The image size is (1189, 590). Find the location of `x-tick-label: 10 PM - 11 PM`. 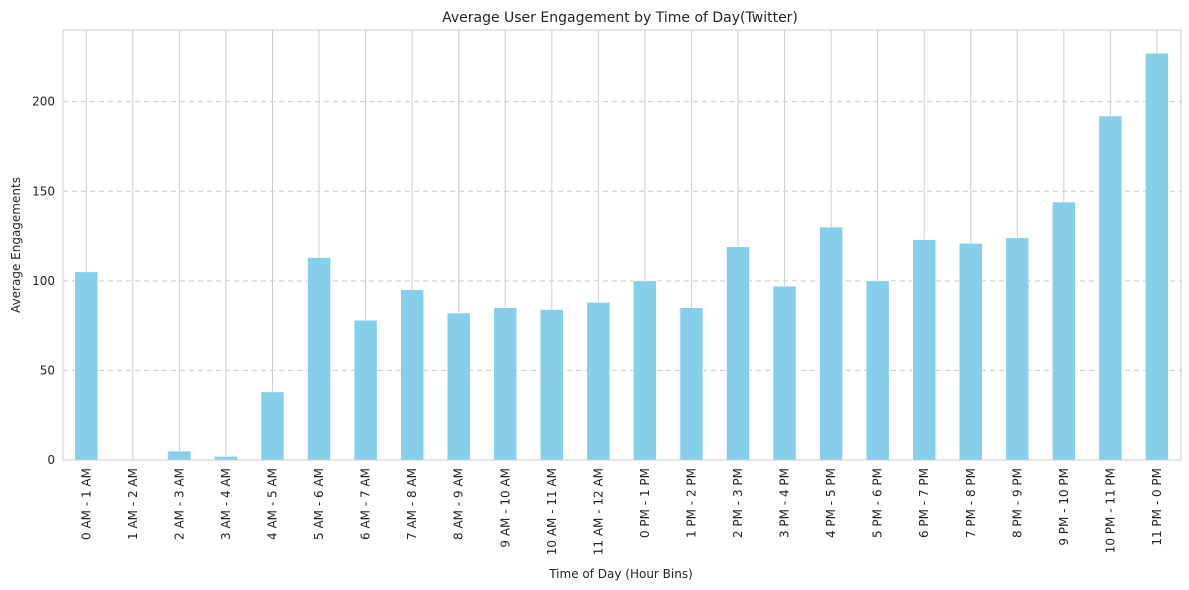

x-tick-label: 10 PM - 11 PM is located at coordinates (1110, 510).